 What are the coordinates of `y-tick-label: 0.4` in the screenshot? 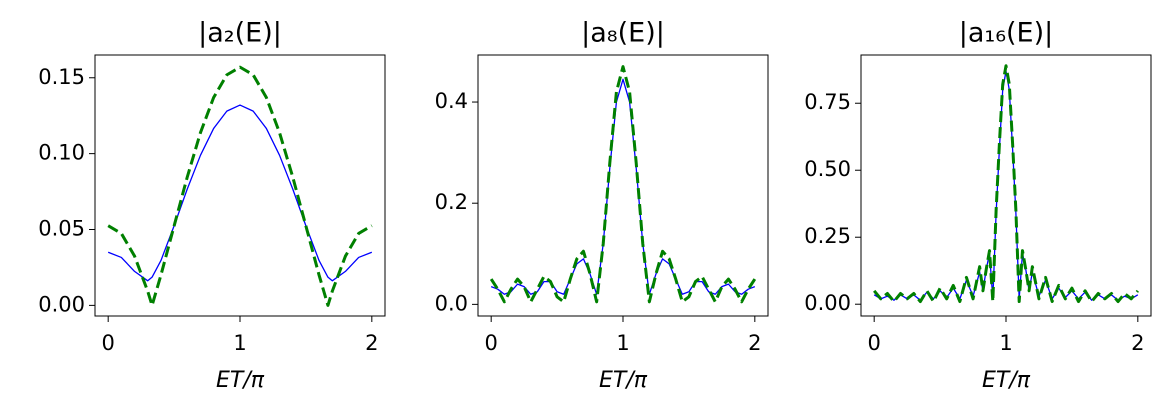 It's located at (451, 101).